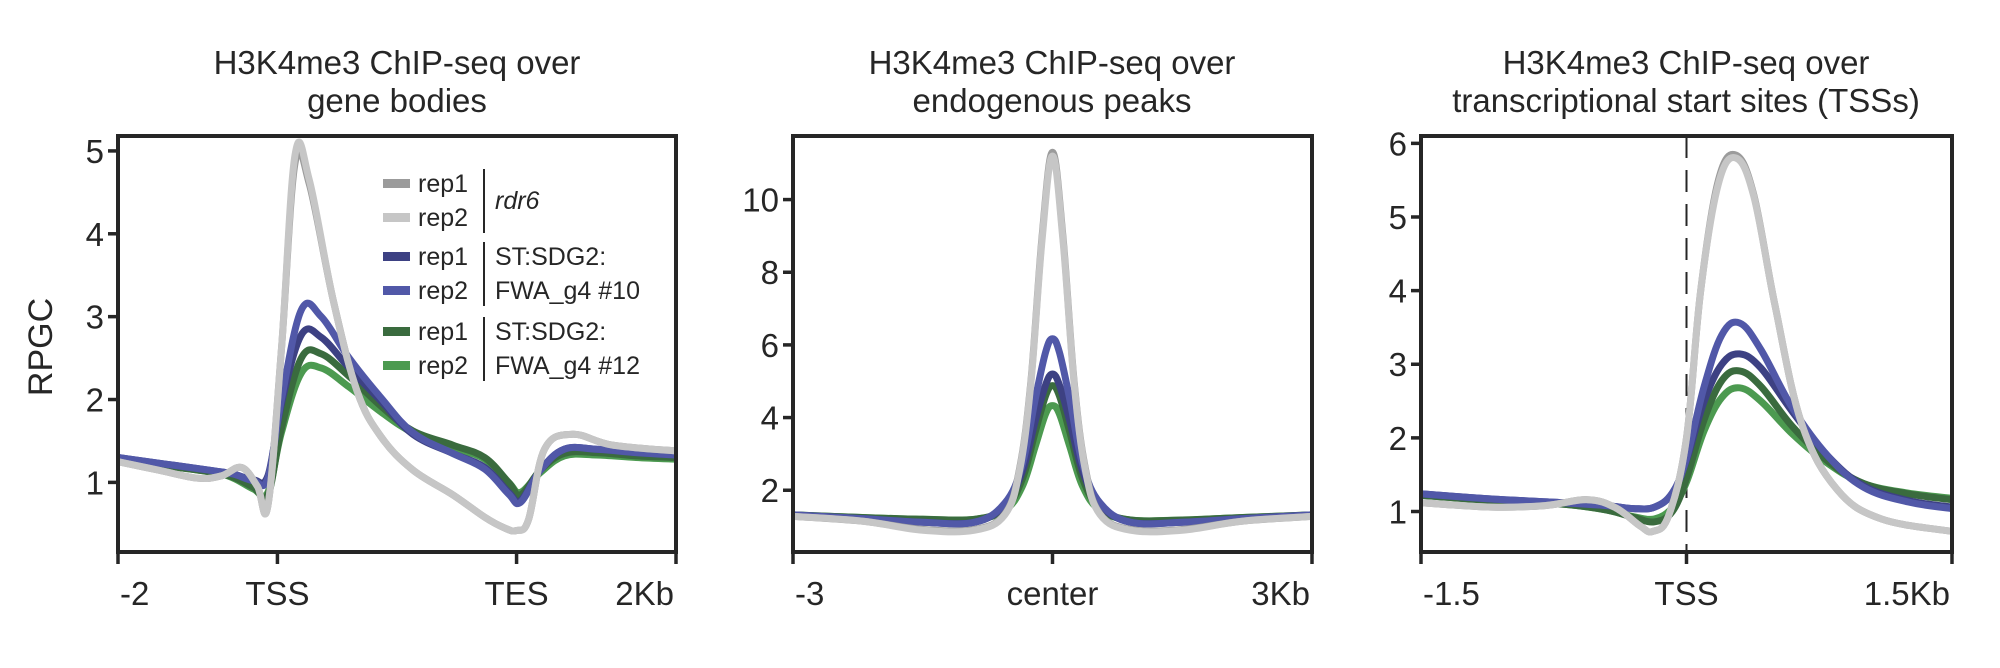 Image resolution: width=2000 pixels, height=668 pixels. I want to click on y-axis: 2 4 6 8 10, so click(767, 345).